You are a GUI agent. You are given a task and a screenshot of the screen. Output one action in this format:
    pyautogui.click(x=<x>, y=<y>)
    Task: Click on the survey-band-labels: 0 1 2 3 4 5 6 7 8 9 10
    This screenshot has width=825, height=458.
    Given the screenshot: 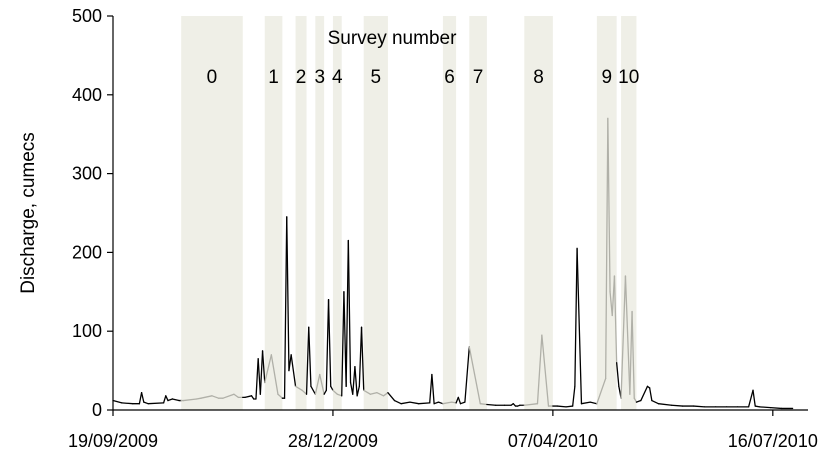 What is the action you would take?
    pyautogui.click(x=423, y=77)
    